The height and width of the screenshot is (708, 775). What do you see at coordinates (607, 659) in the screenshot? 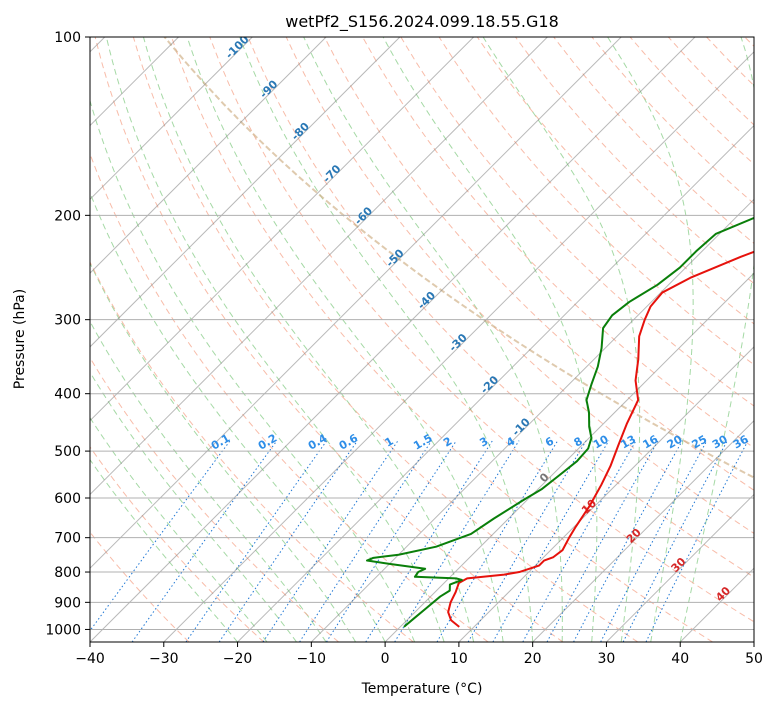
I see `x-tick-label: 30` at bounding box center [607, 659].